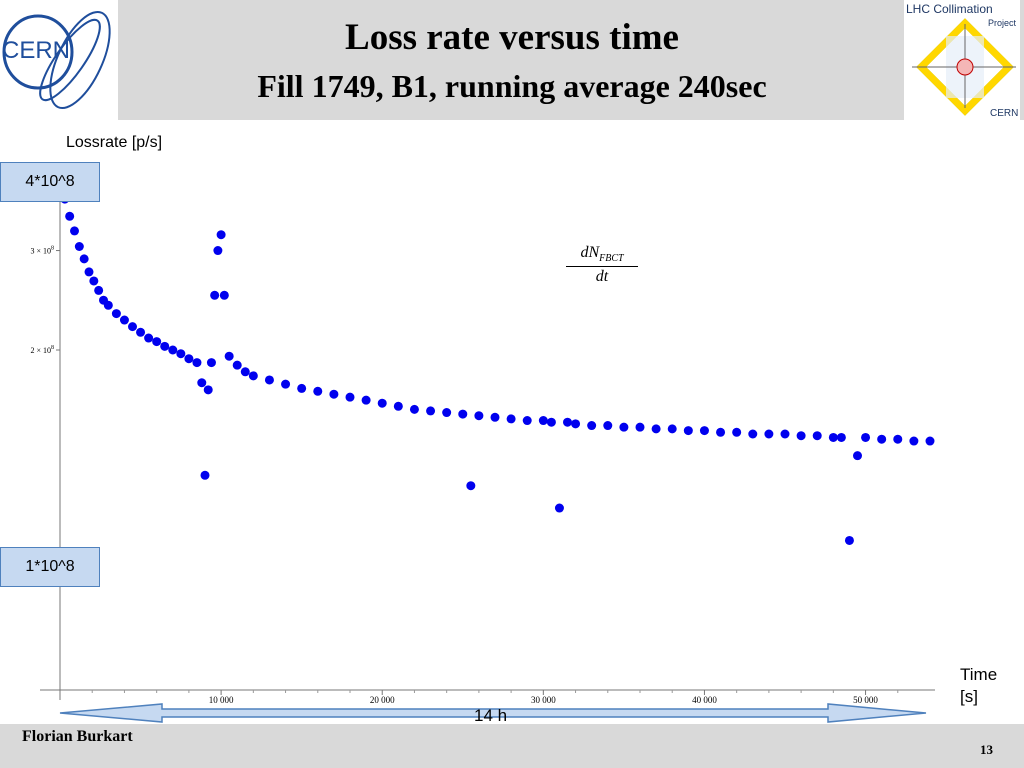 The width and height of the screenshot is (1024, 768). What do you see at coordinates (986, 749) in the screenshot?
I see `page-number: 13` at bounding box center [986, 749].